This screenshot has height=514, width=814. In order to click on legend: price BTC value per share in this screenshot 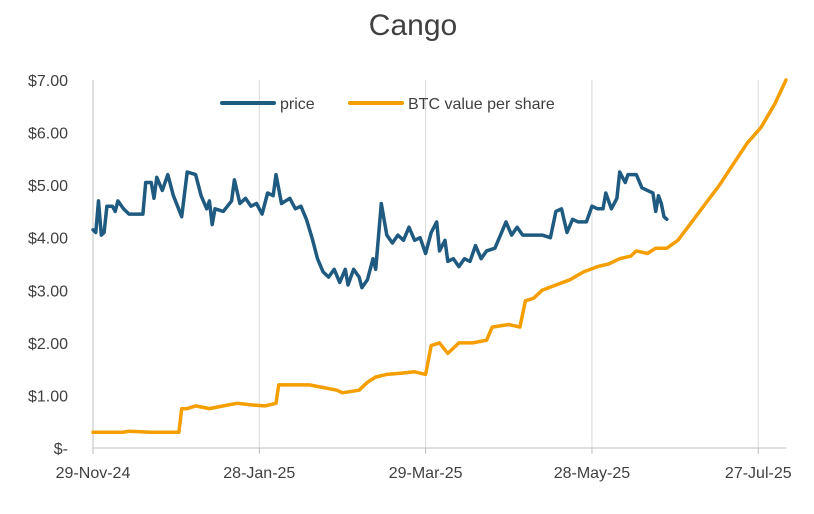, I will do `click(387, 104)`.